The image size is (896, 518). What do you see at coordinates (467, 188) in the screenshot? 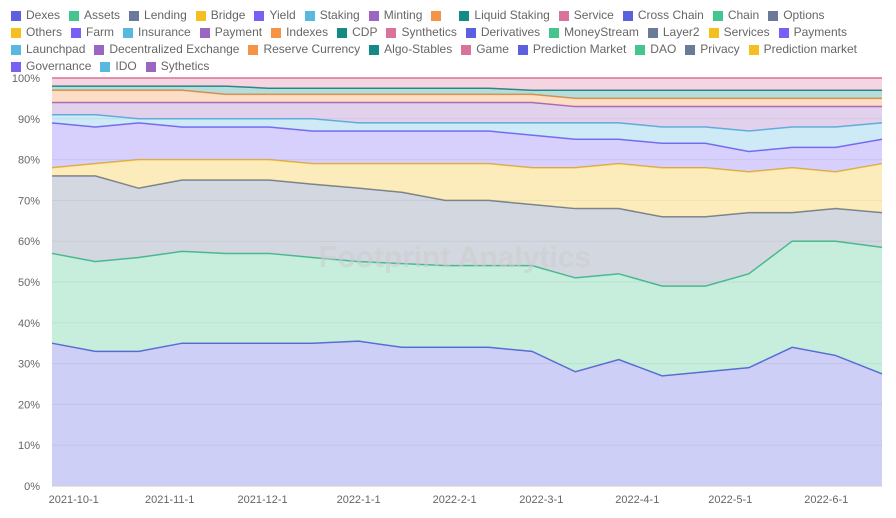
I see `area-bridge` at bounding box center [467, 188].